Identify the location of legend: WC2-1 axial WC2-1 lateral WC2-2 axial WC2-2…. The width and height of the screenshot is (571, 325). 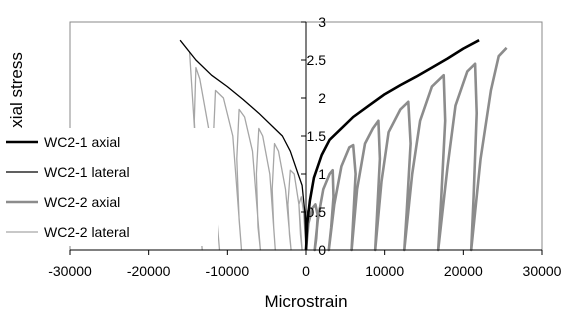
(110, 187).